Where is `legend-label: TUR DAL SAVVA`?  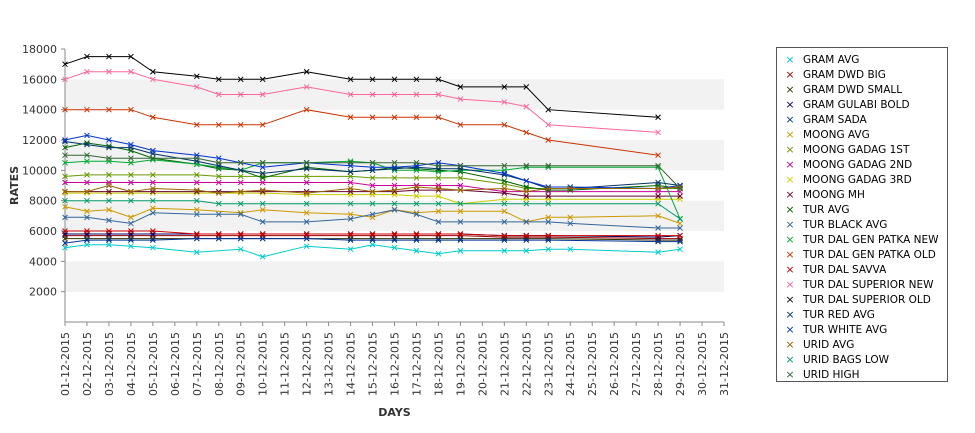
legend-label: TUR DAL SAVVA is located at coordinates (845, 270).